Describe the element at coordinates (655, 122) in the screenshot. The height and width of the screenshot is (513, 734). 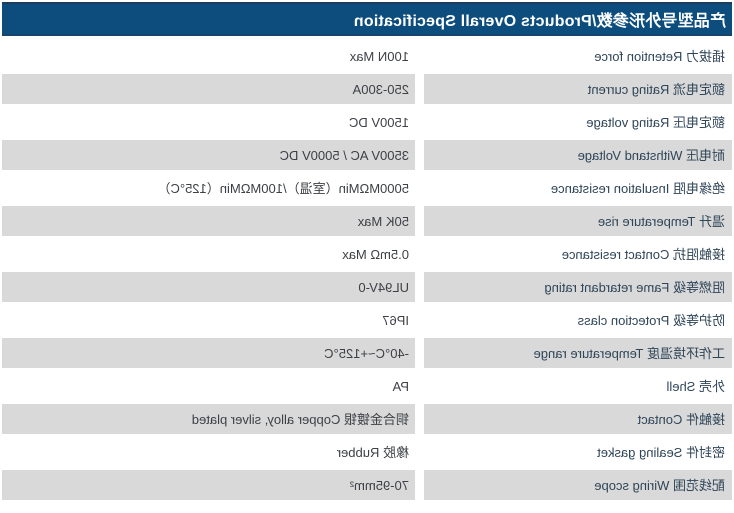
I see `spec-label: 额定电压 Rating voltage` at that location.